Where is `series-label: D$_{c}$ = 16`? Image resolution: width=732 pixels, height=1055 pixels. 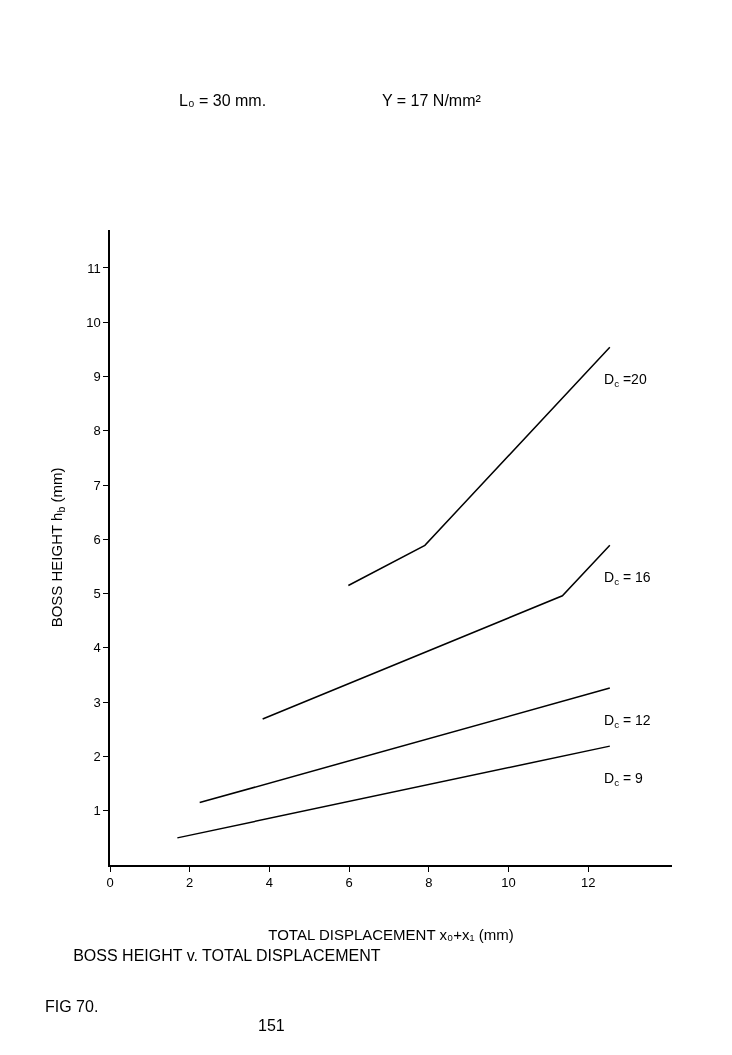
series-label: D$_{c}$ = 16 is located at coordinates (627, 578).